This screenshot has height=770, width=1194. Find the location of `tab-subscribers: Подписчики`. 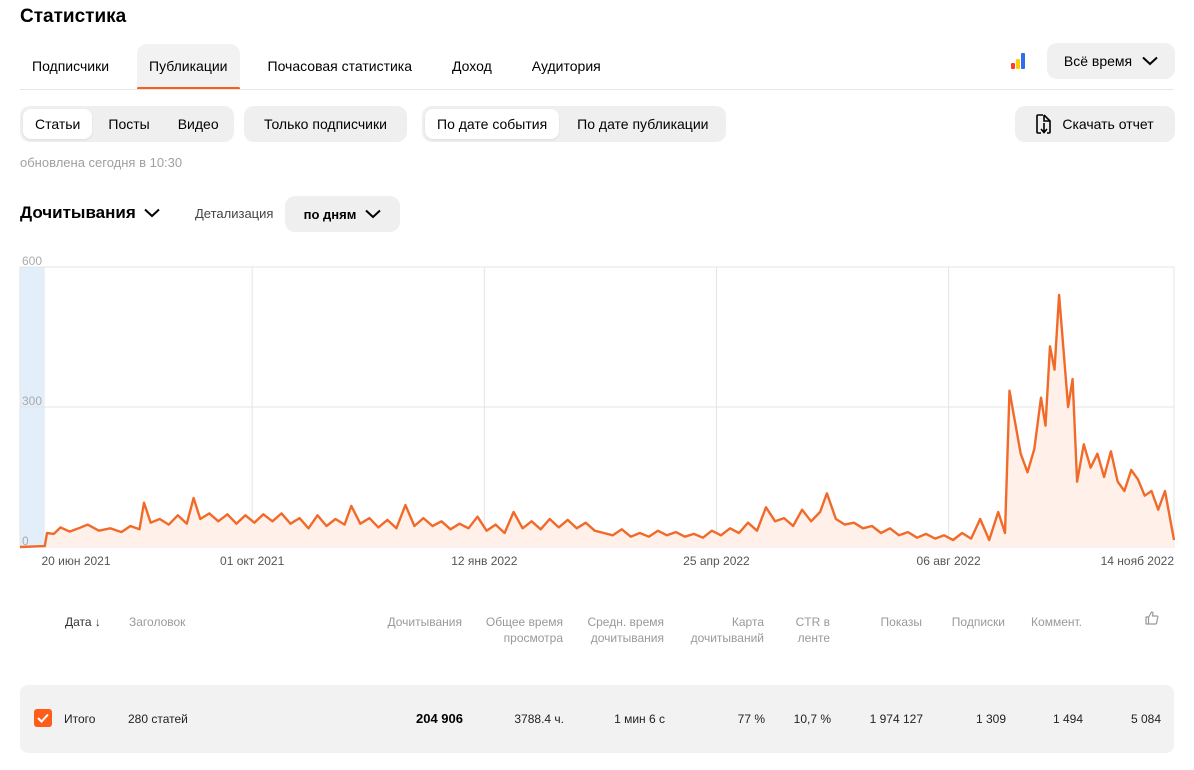

tab-subscribers: Подписчики is located at coordinates (71, 66).